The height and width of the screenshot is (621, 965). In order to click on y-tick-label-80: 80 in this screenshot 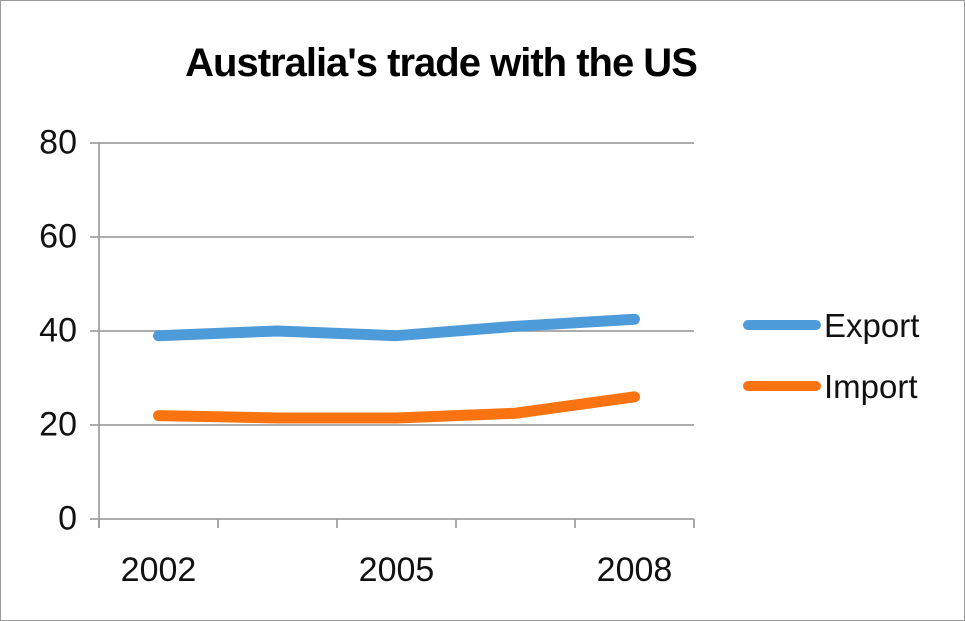, I will do `click(58, 142)`.